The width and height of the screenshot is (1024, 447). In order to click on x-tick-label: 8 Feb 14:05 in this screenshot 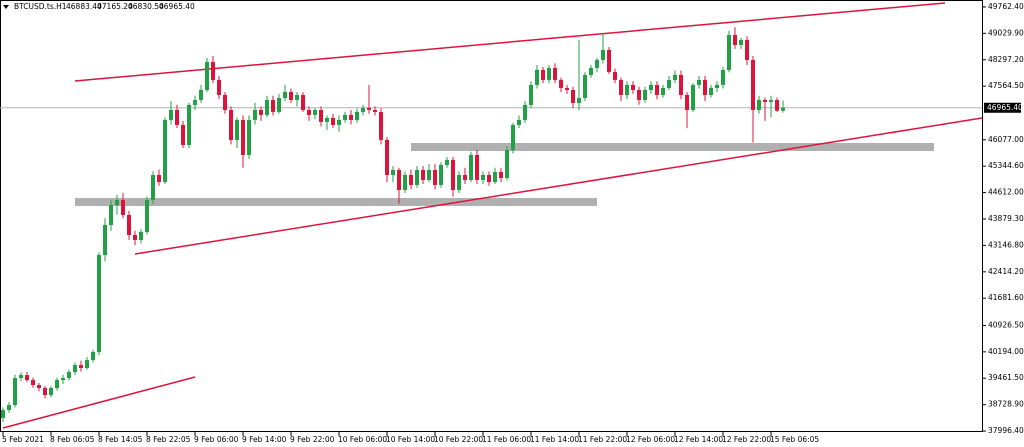, I will do `click(120, 439)`.